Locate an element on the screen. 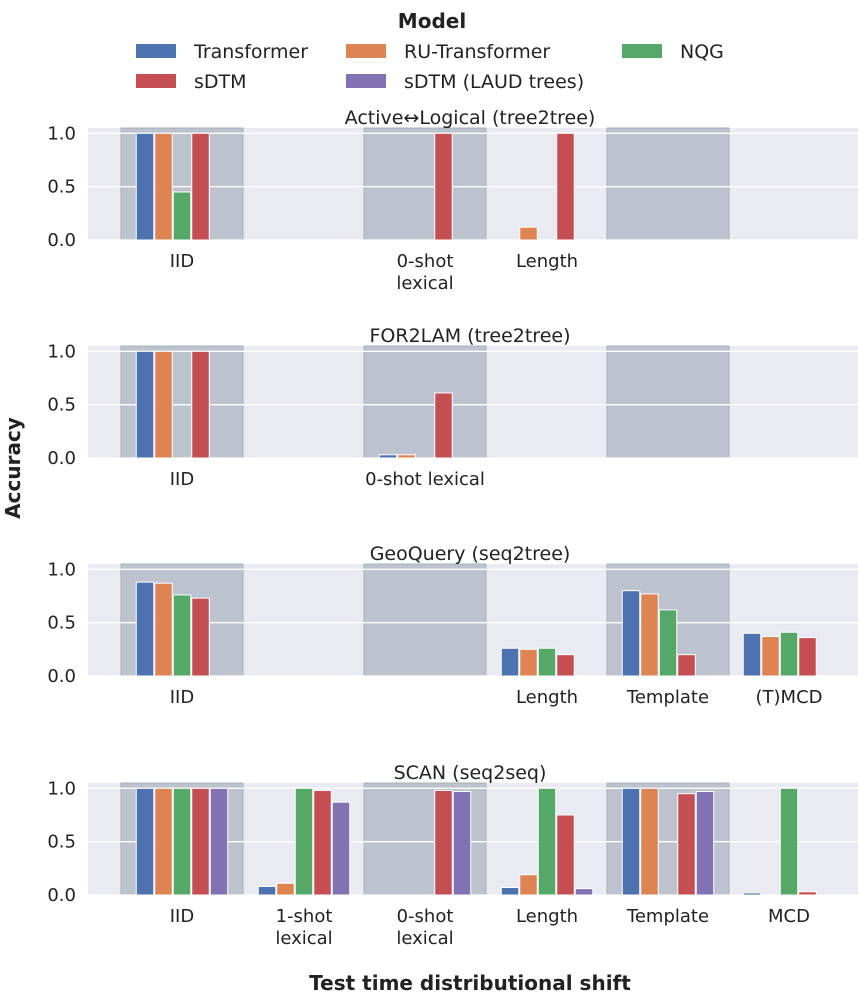 The width and height of the screenshot is (858, 1000). panel-title: GeoQuery (seq2tree) is located at coordinates (470, 554).